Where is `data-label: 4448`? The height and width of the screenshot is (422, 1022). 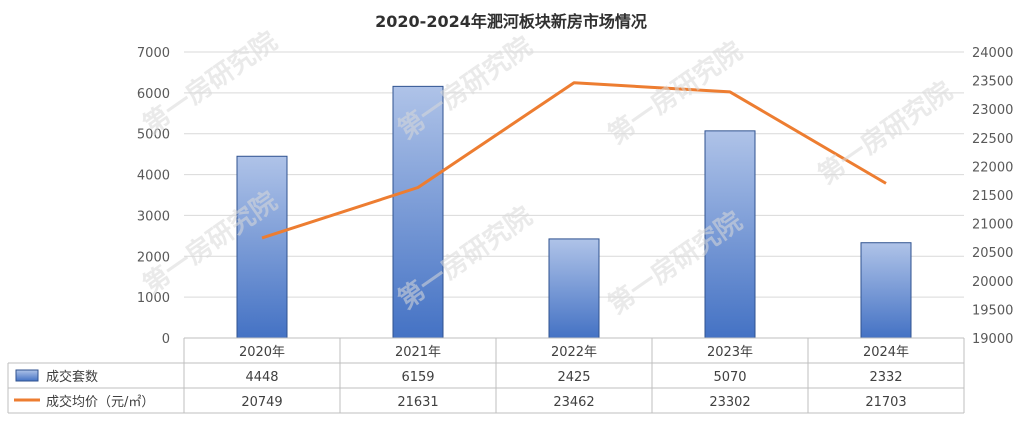 data-label: 4448 is located at coordinates (261, 377).